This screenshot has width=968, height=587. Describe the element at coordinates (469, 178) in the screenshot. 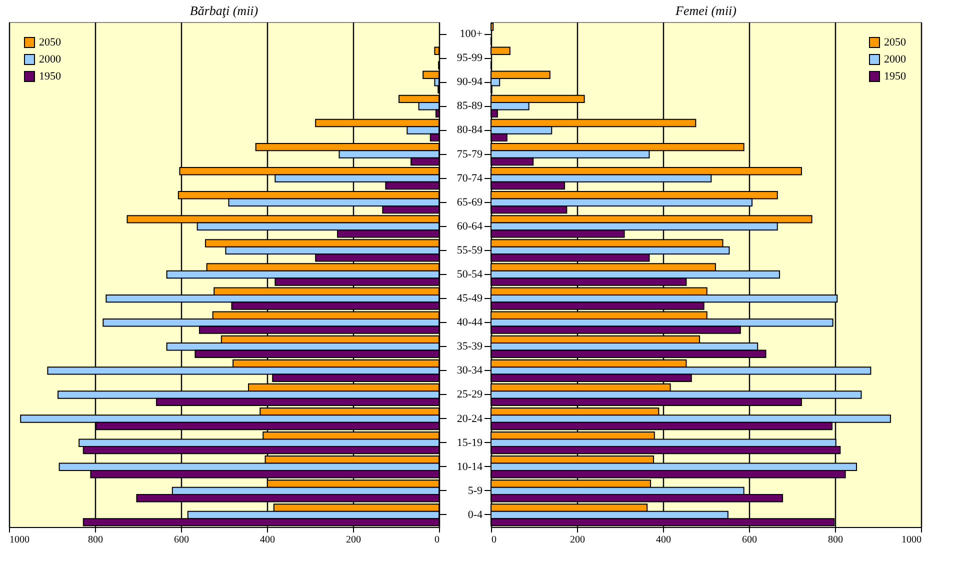

I see `y-tick-label: 70-74` at that location.